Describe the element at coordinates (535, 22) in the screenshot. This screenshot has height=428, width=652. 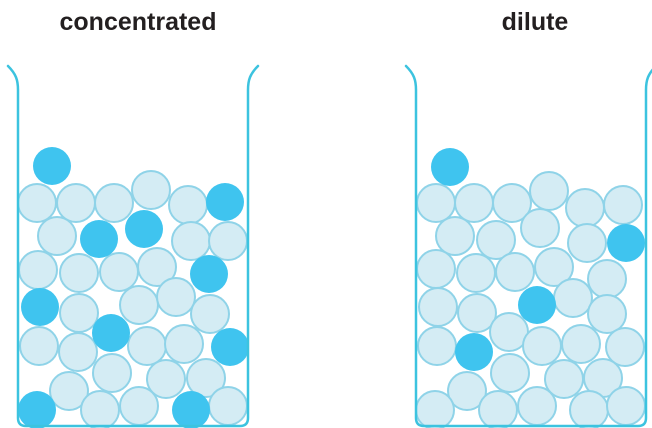
I see `dilute-label: dilute` at that location.